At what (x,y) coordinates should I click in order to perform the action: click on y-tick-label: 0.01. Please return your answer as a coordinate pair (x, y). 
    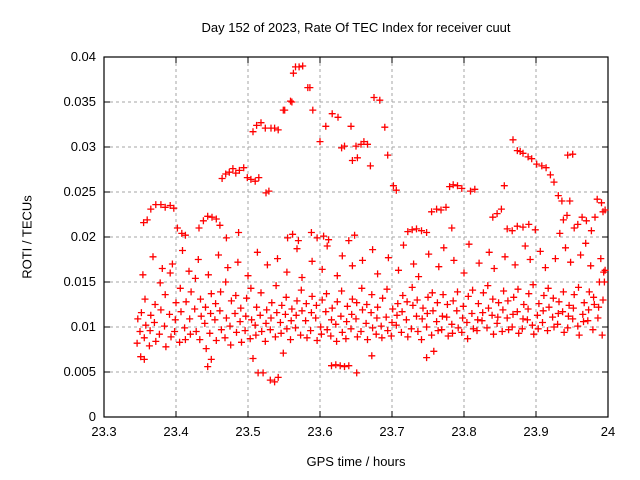
    Looking at the image, I should click on (83, 326).